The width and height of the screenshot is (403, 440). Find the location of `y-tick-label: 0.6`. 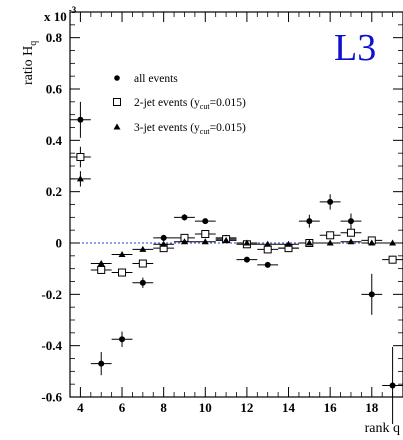

y-tick-label: 0.6 is located at coordinates (54, 89).